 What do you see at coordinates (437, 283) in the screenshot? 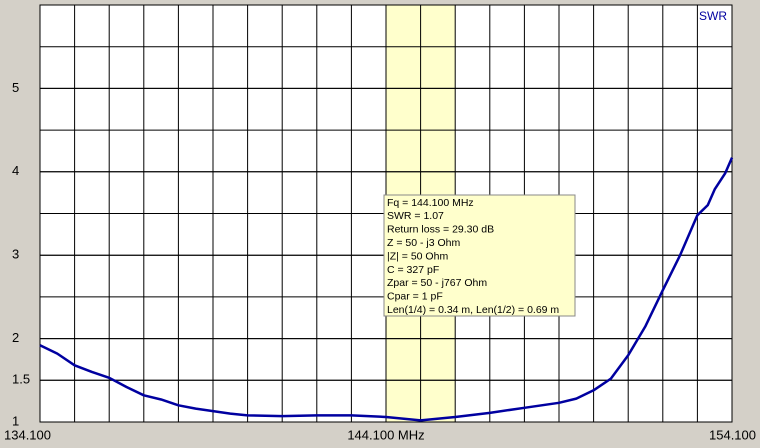
I see `info-line: Zpar = 50 - j767 Ohm` at bounding box center [437, 283].